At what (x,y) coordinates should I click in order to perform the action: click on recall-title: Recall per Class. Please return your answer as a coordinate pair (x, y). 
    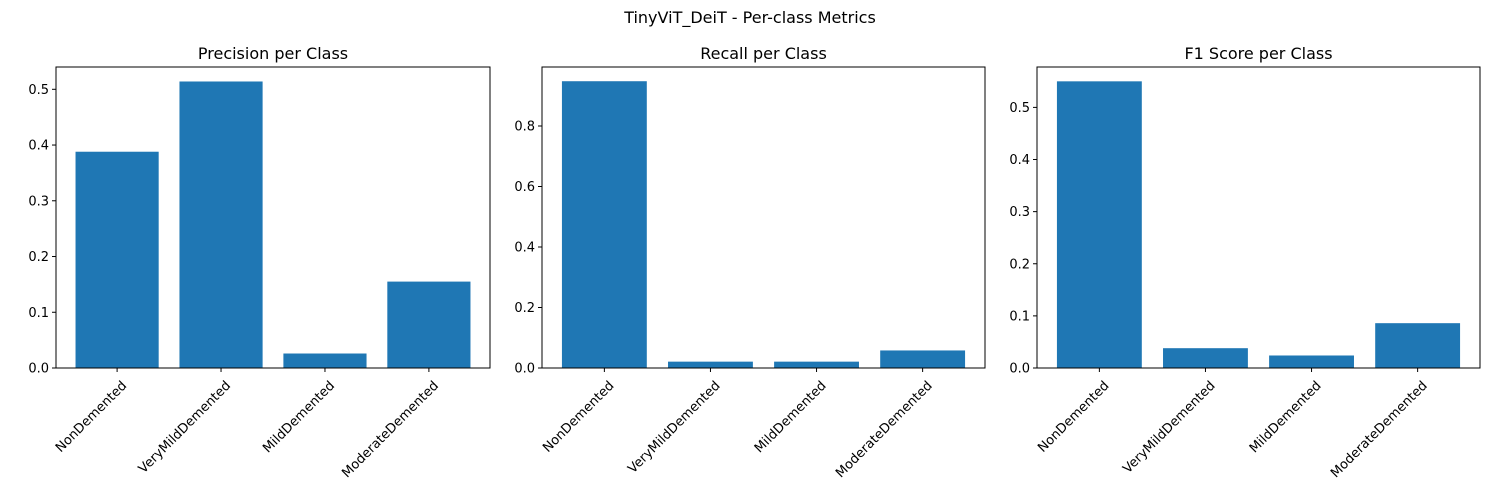
    Looking at the image, I should click on (763, 53).